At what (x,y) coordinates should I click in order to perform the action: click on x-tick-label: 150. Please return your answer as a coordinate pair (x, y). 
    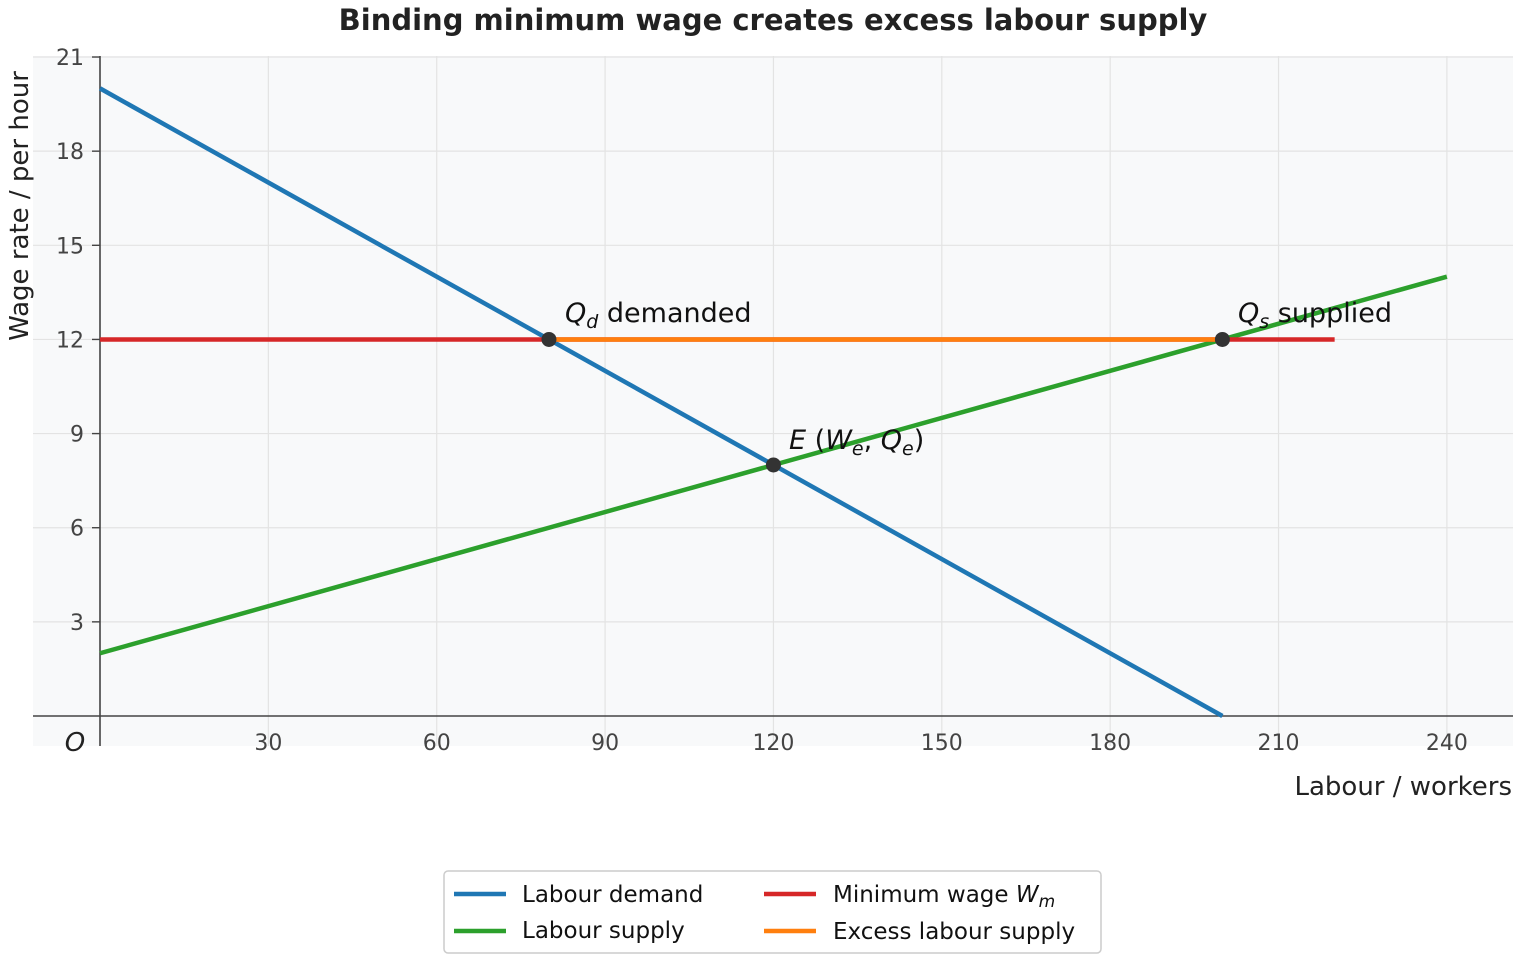
    Looking at the image, I should click on (942, 743).